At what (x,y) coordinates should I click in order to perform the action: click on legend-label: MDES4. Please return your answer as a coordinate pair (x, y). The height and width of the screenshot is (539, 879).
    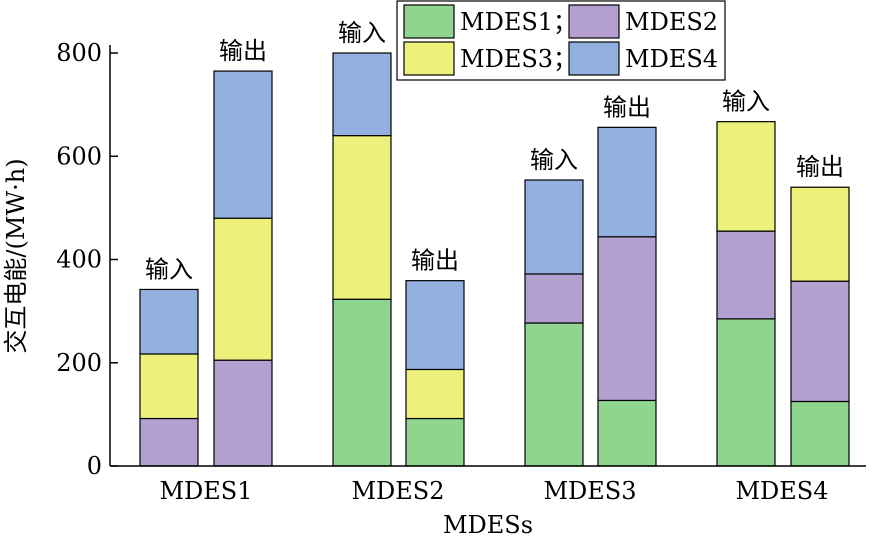
    Looking at the image, I should click on (671, 59).